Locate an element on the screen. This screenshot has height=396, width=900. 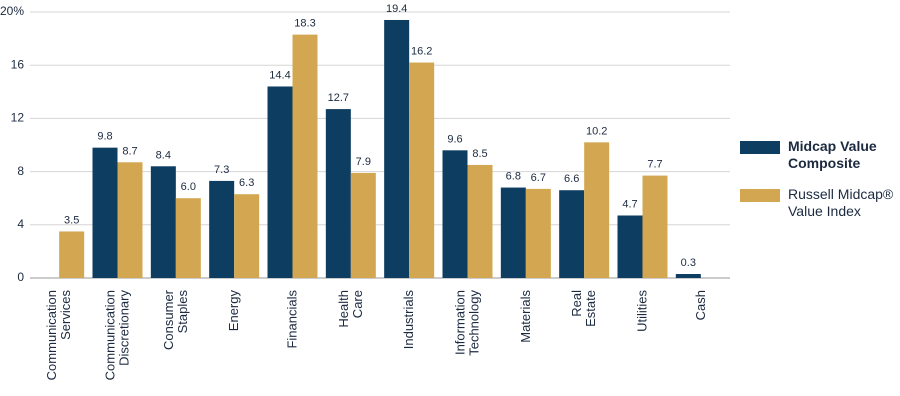
x-tick-label: InformationTechnology is located at coordinates (467, 323).